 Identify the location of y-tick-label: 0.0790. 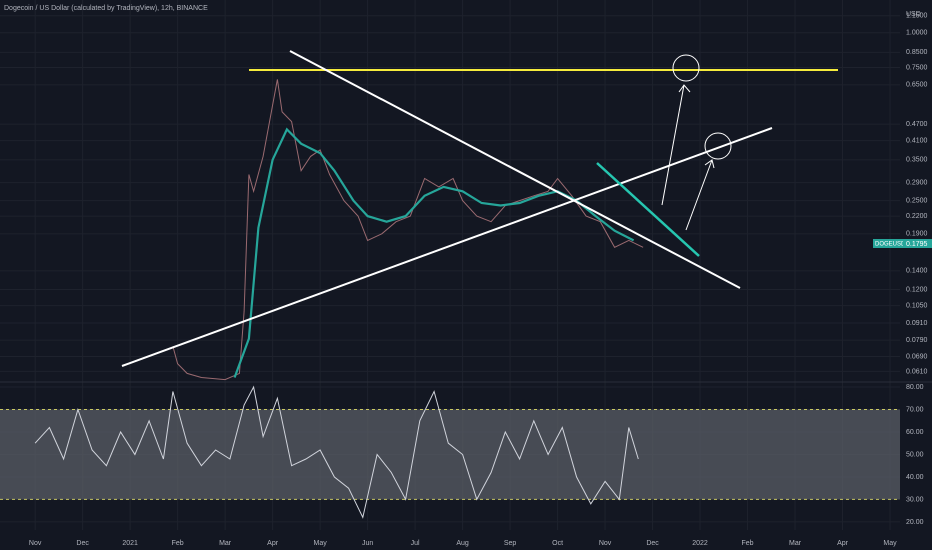
(917, 340).